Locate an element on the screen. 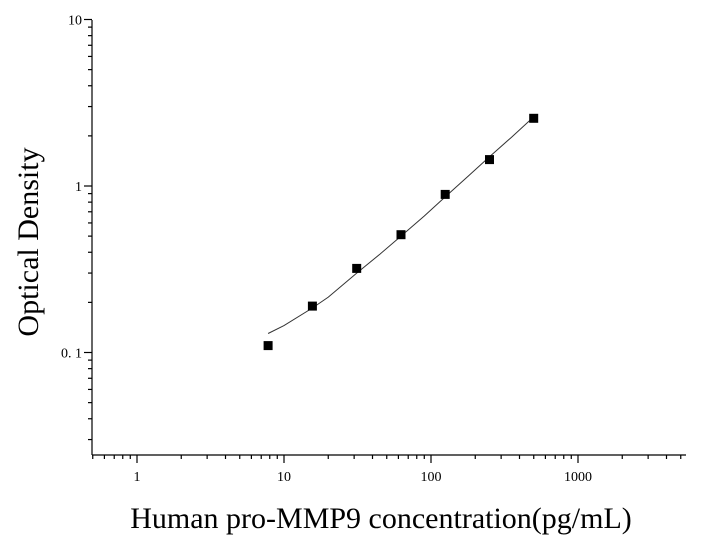 This screenshot has height=535, width=708. x-tick-label: 10 is located at coordinates (284, 477).